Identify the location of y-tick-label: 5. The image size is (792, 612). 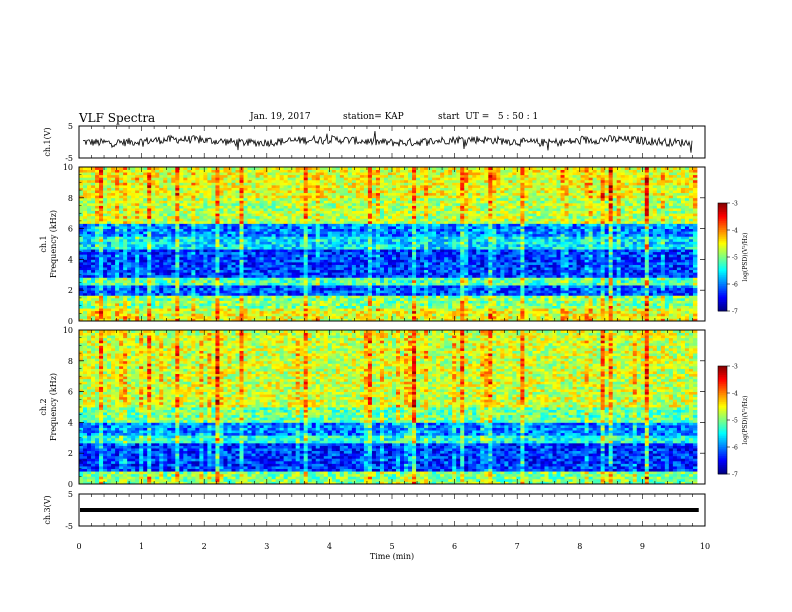
(70, 126).